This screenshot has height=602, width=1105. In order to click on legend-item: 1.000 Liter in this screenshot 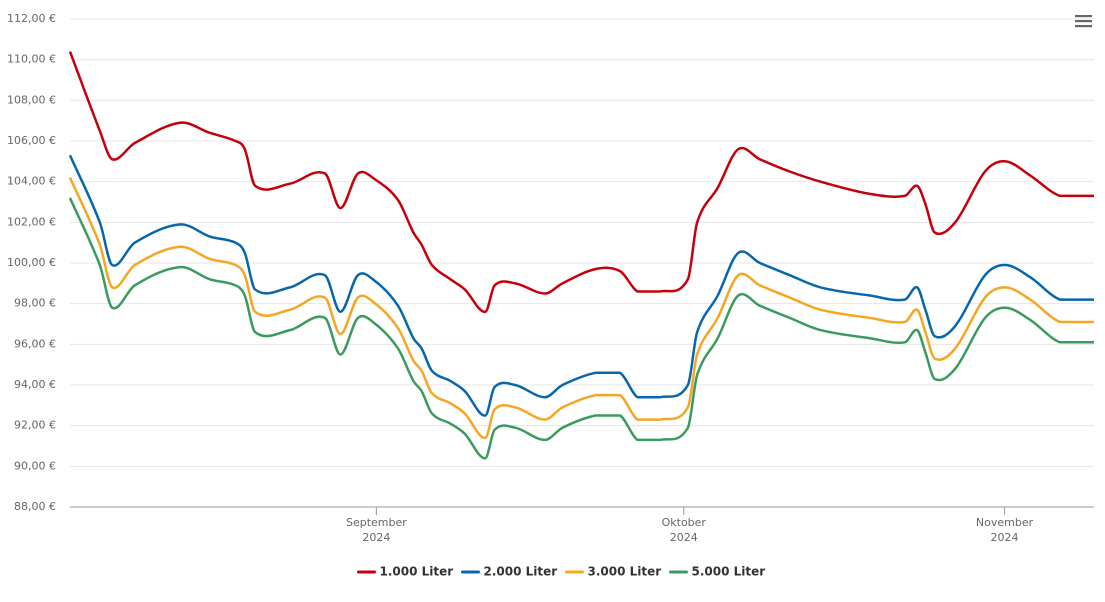, I will do `click(405, 572)`.